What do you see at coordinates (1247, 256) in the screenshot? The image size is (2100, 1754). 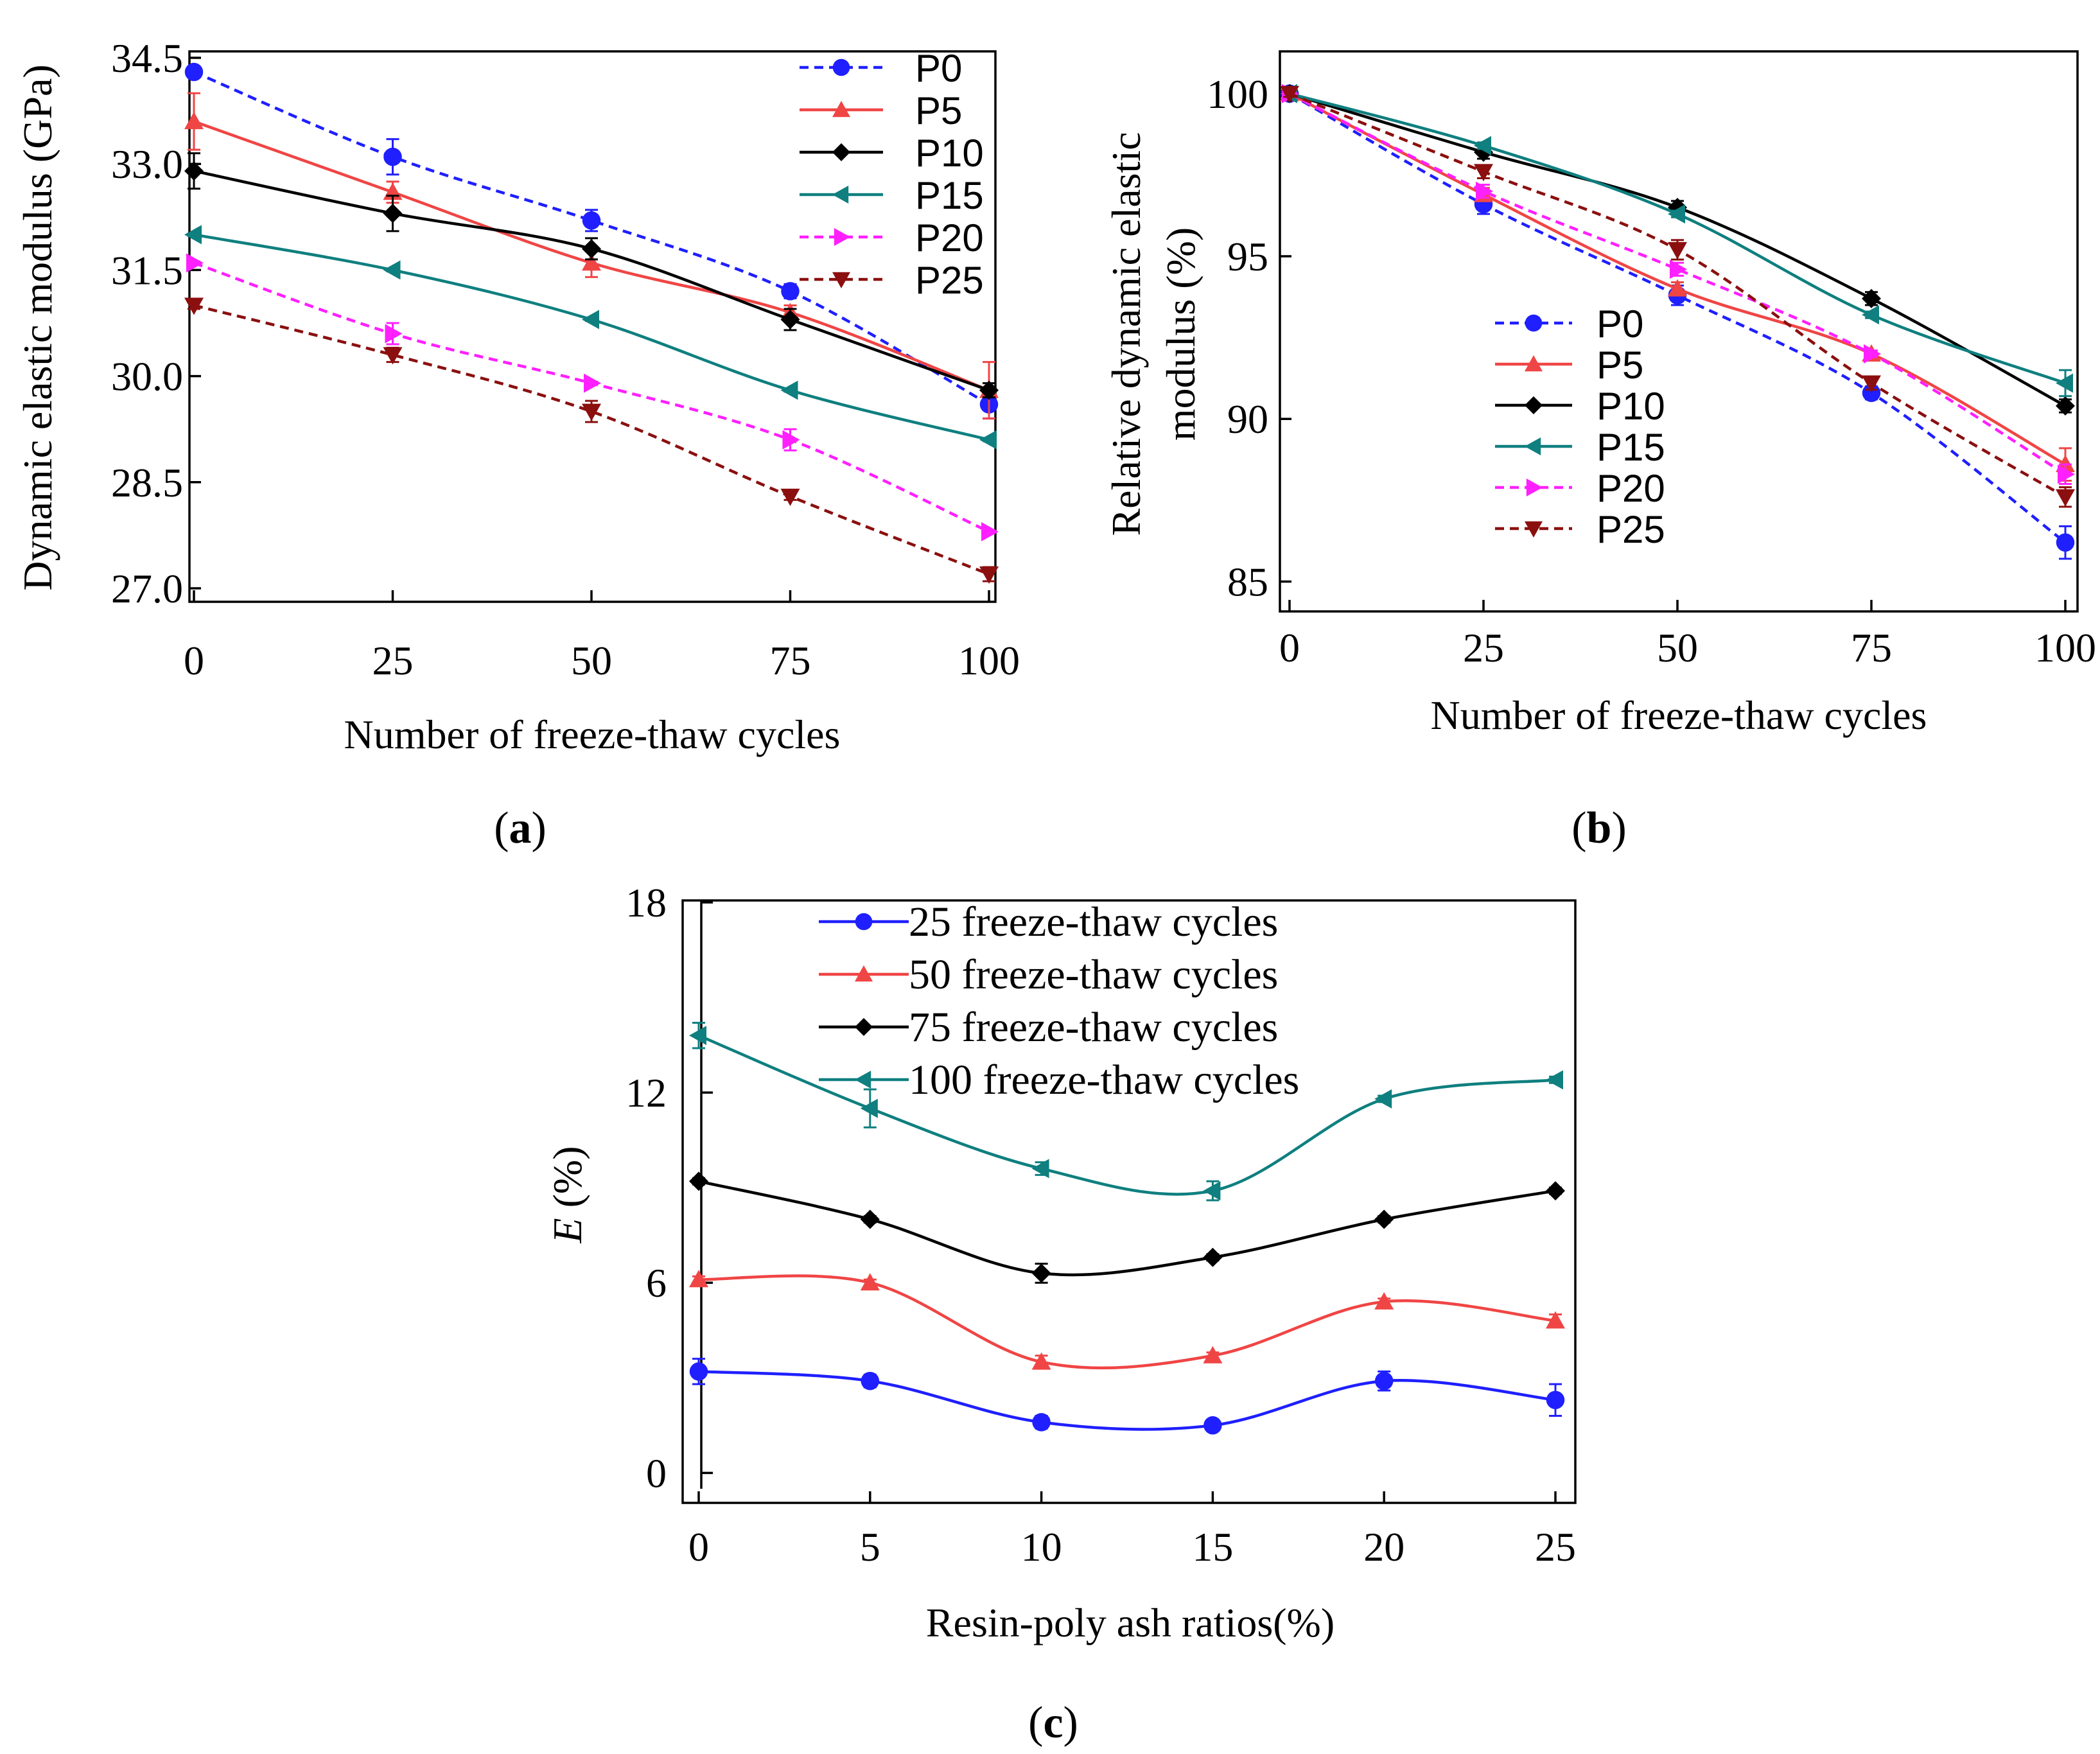 I see `y-tick-label: 95` at bounding box center [1247, 256].